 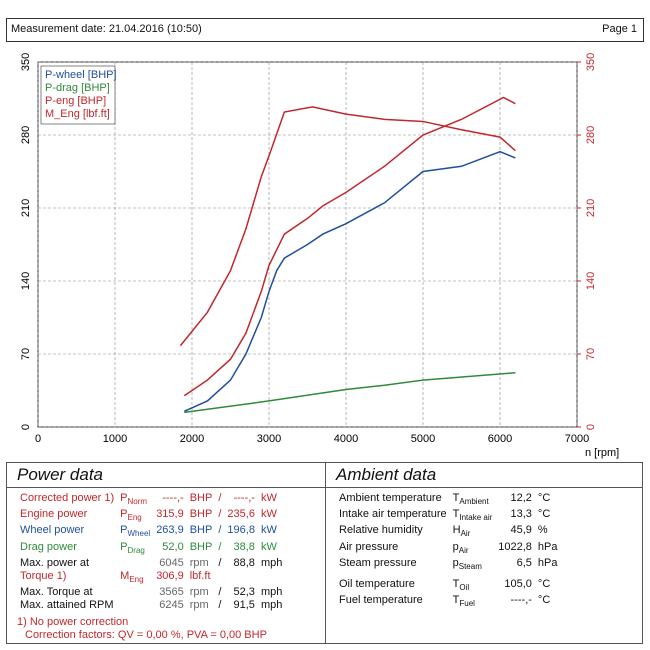 I want to click on unit: rpm, so click(x=199, y=591).